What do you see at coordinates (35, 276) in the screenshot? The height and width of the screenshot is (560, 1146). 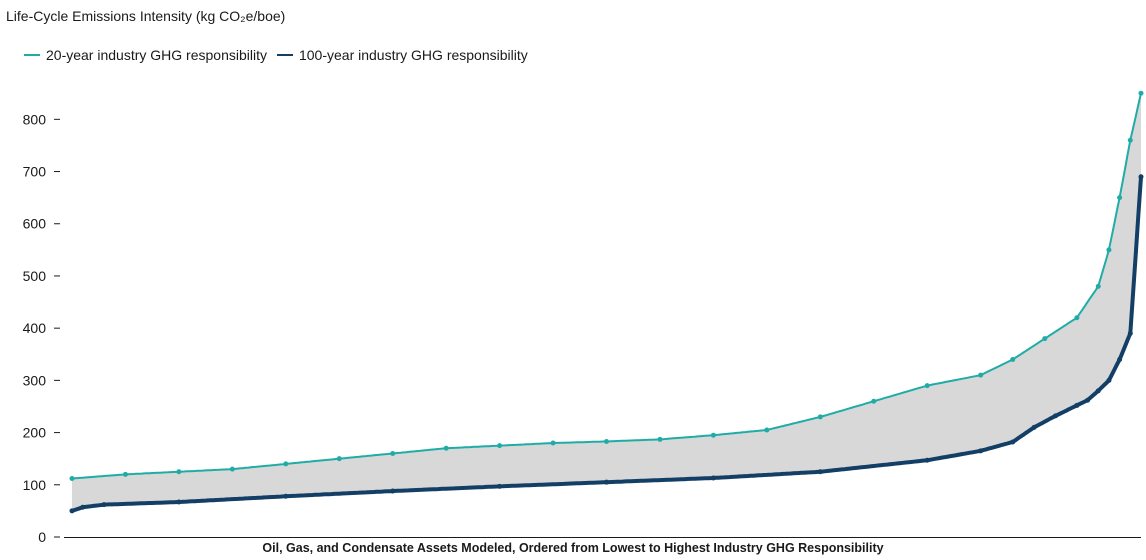 I see `y-tick-label-500: 500` at bounding box center [35, 276].